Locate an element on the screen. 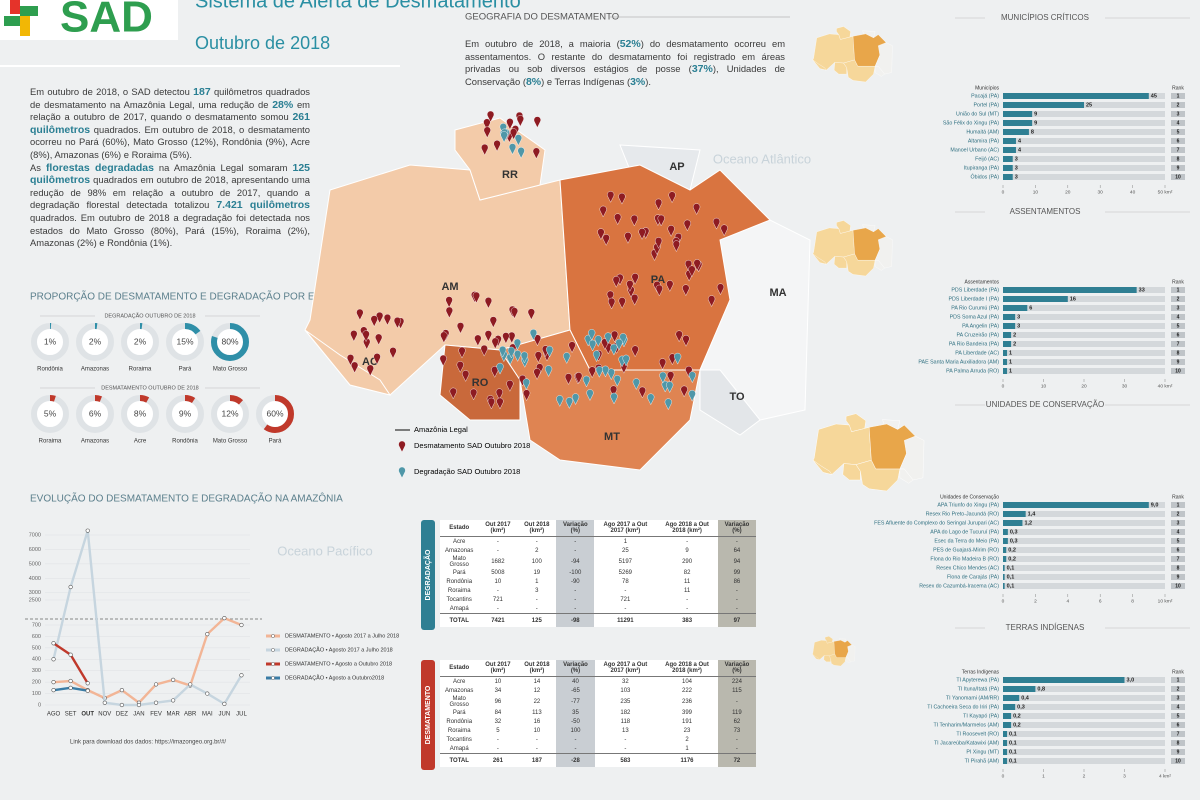 The width and height of the screenshot is (1200, 800). title-bg is located at coordinates (1045, 212).